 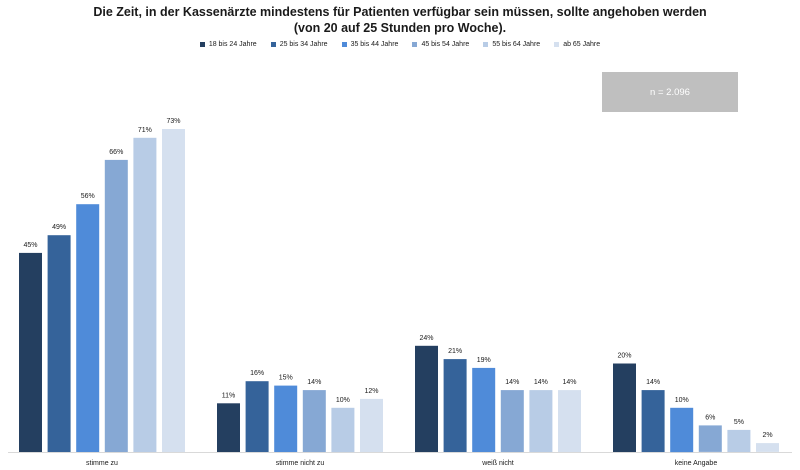 What do you see at coordinates (300, 463) in the screenshot?
I see `category-label: stimme nicht zu` at bounding box center [300, 463].